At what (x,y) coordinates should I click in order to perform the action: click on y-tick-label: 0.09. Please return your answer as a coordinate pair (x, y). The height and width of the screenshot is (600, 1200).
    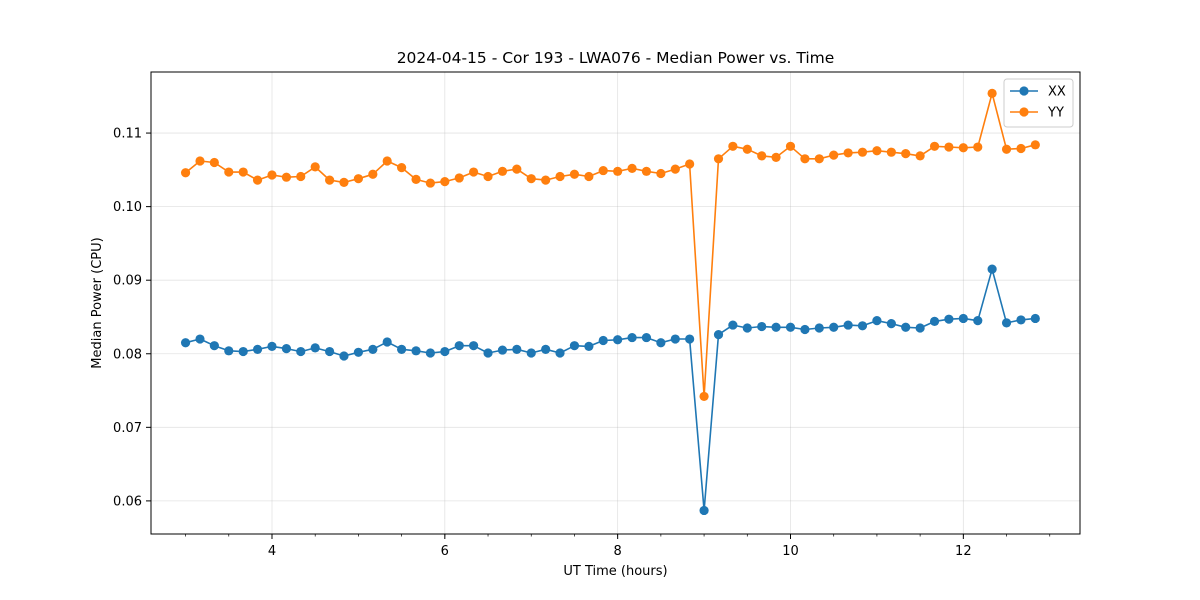
    Looking at the image, I should click on (127, 281).